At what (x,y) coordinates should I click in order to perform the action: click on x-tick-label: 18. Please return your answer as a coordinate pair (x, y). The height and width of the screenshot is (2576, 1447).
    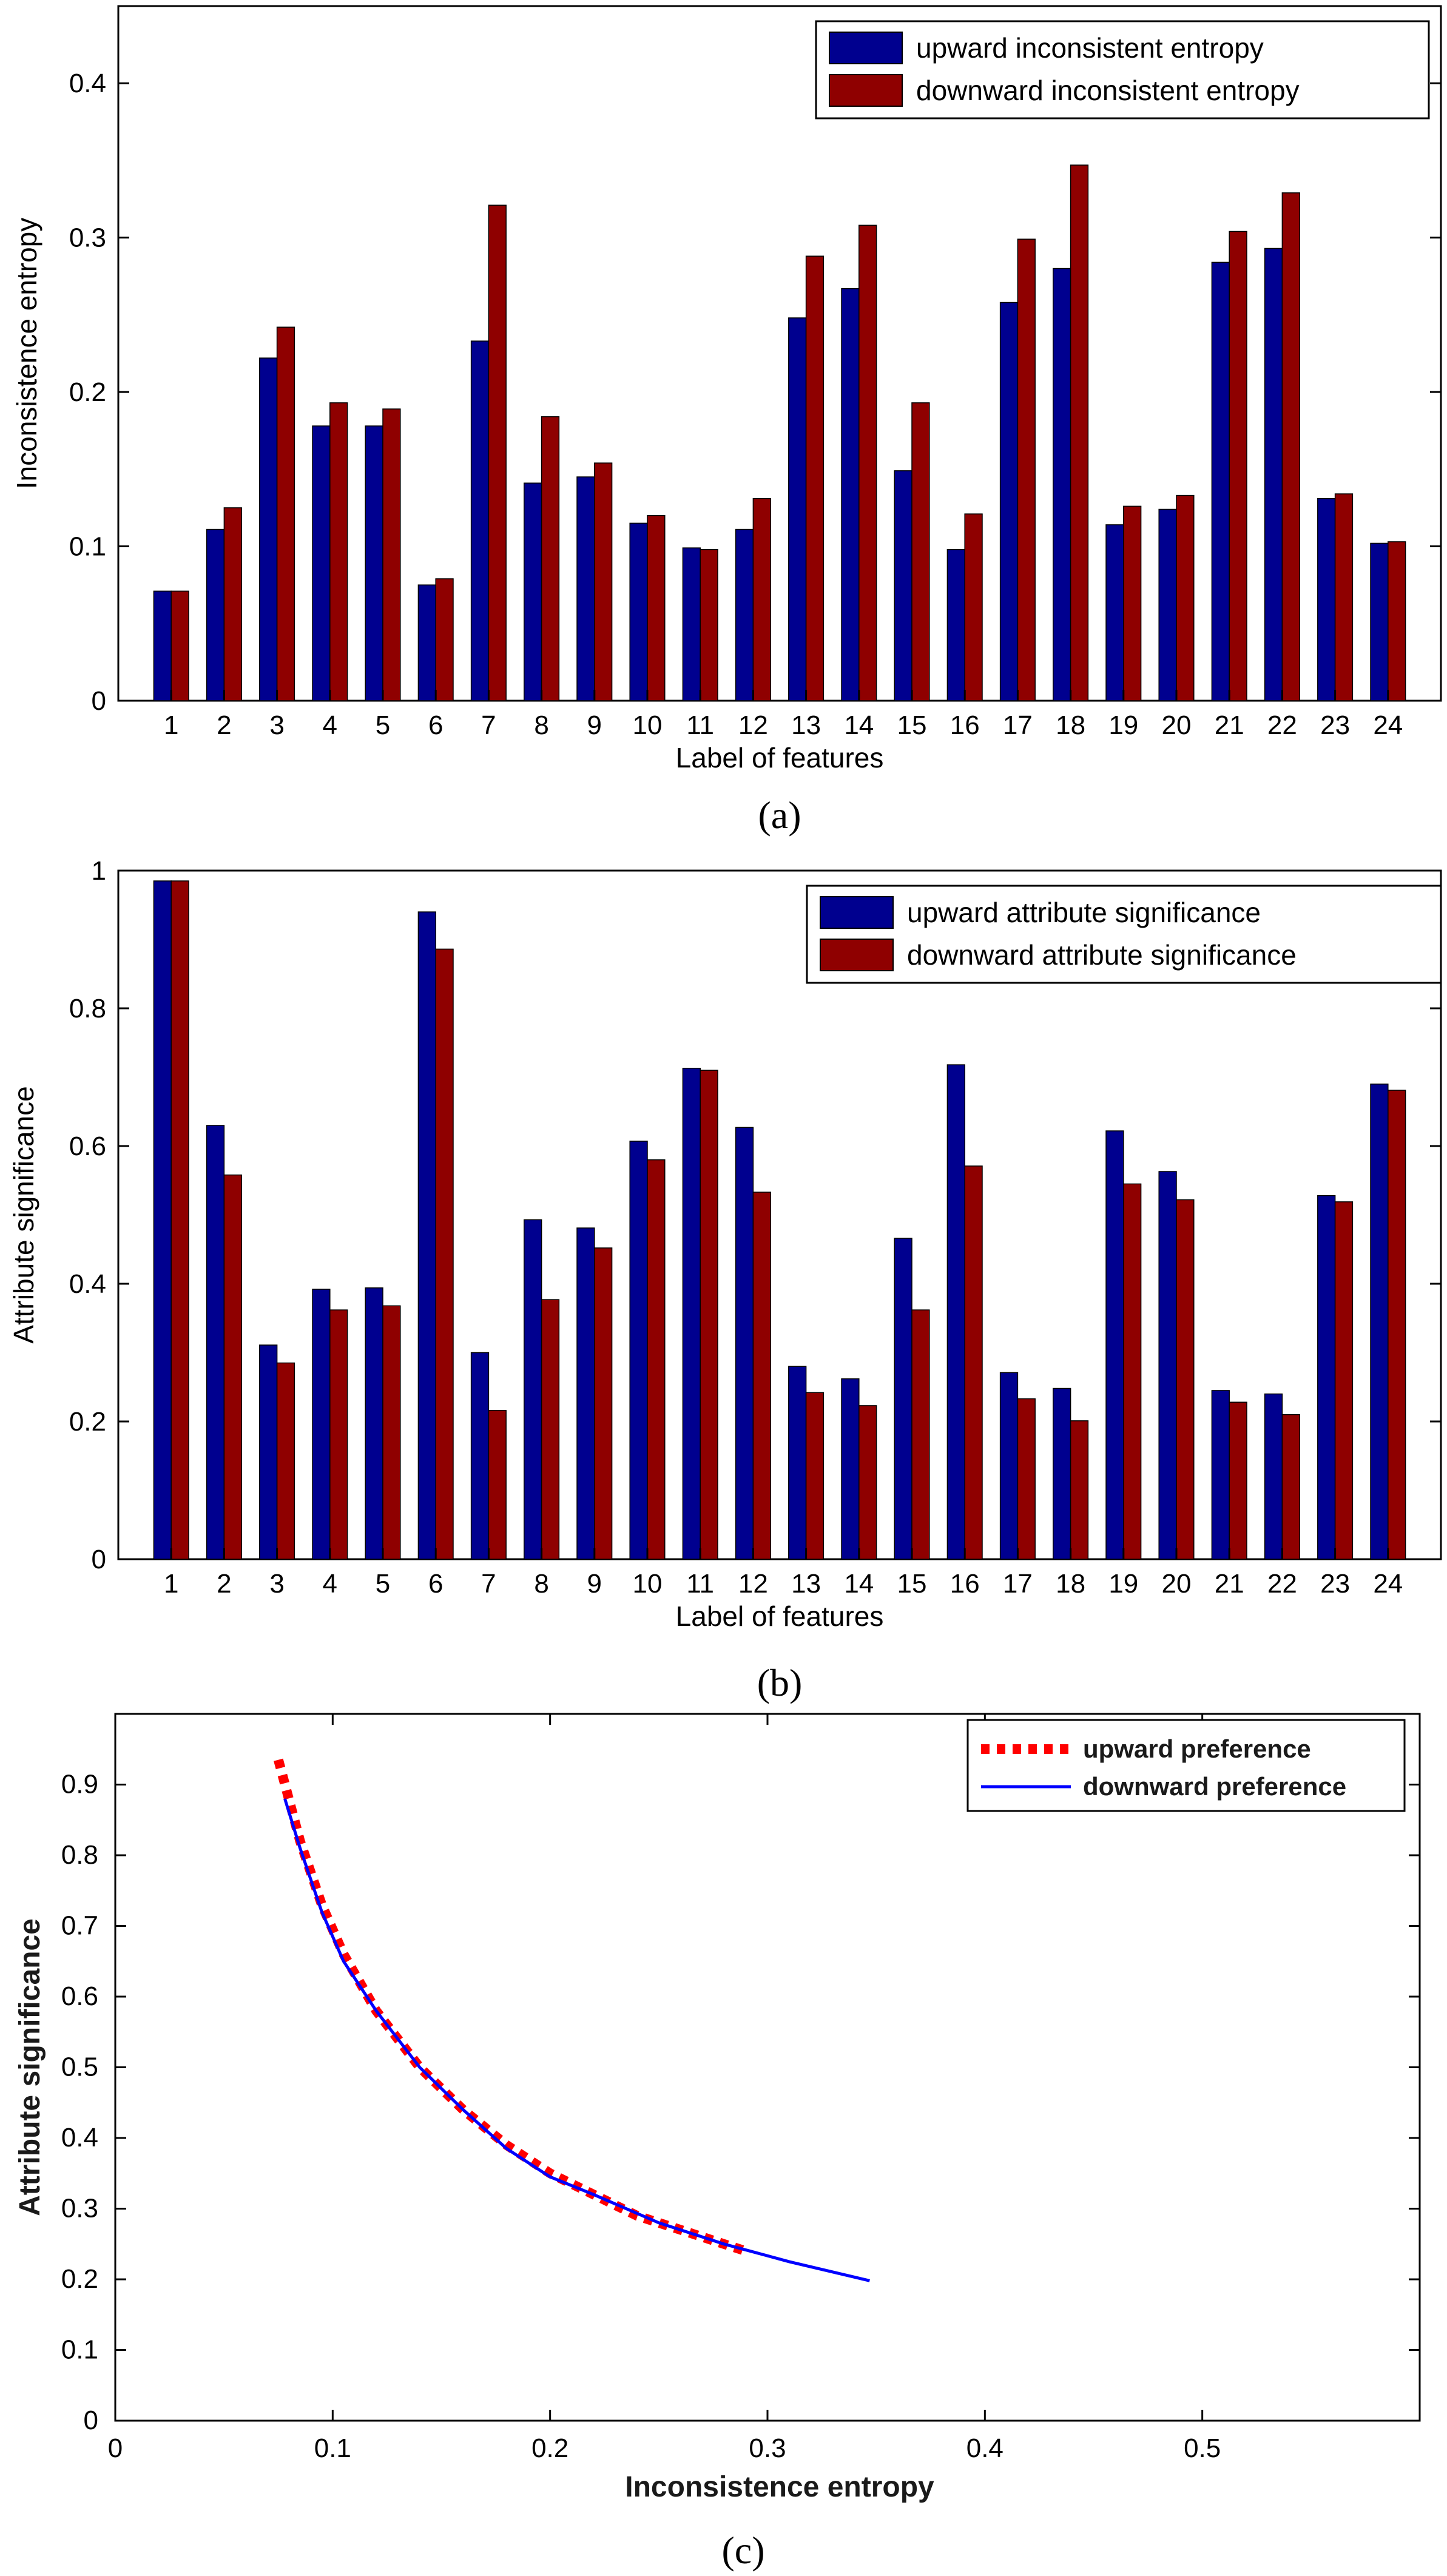
    Looking at the image, I should click on (1070, 725).